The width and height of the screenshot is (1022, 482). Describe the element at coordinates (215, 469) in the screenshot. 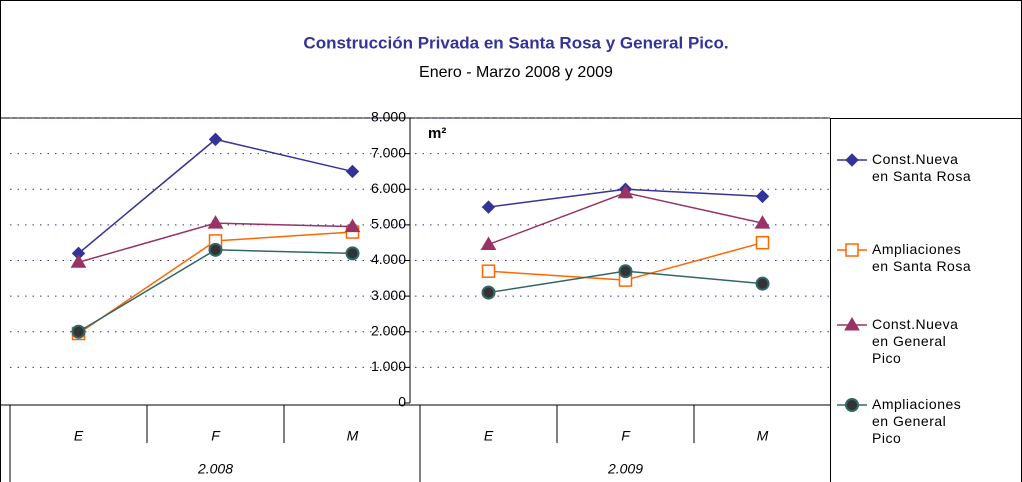

I see `group-label: 2.008` at that location.